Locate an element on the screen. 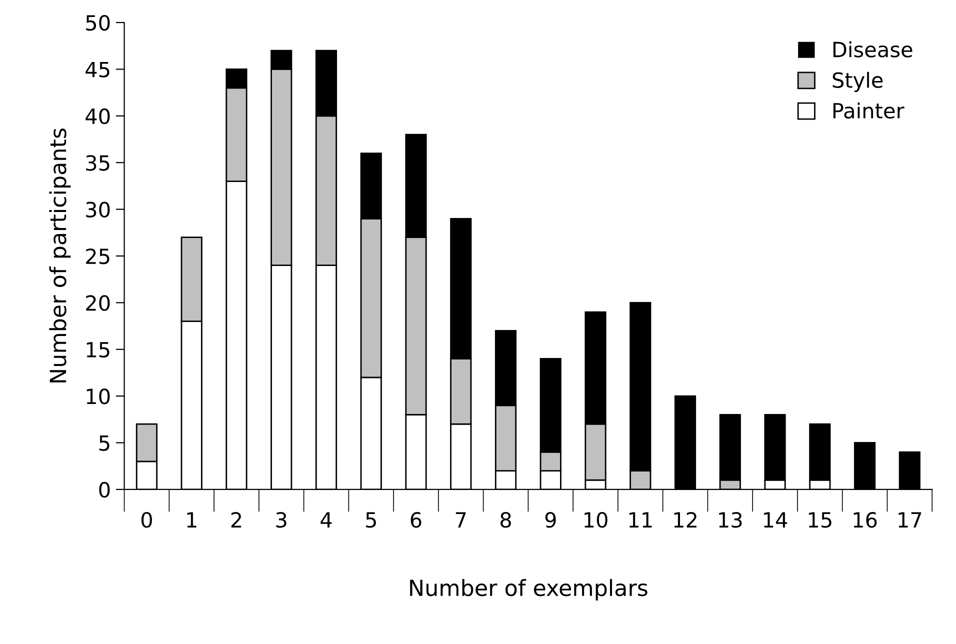  legend-label: Disease is located at coordinates (872, 49).